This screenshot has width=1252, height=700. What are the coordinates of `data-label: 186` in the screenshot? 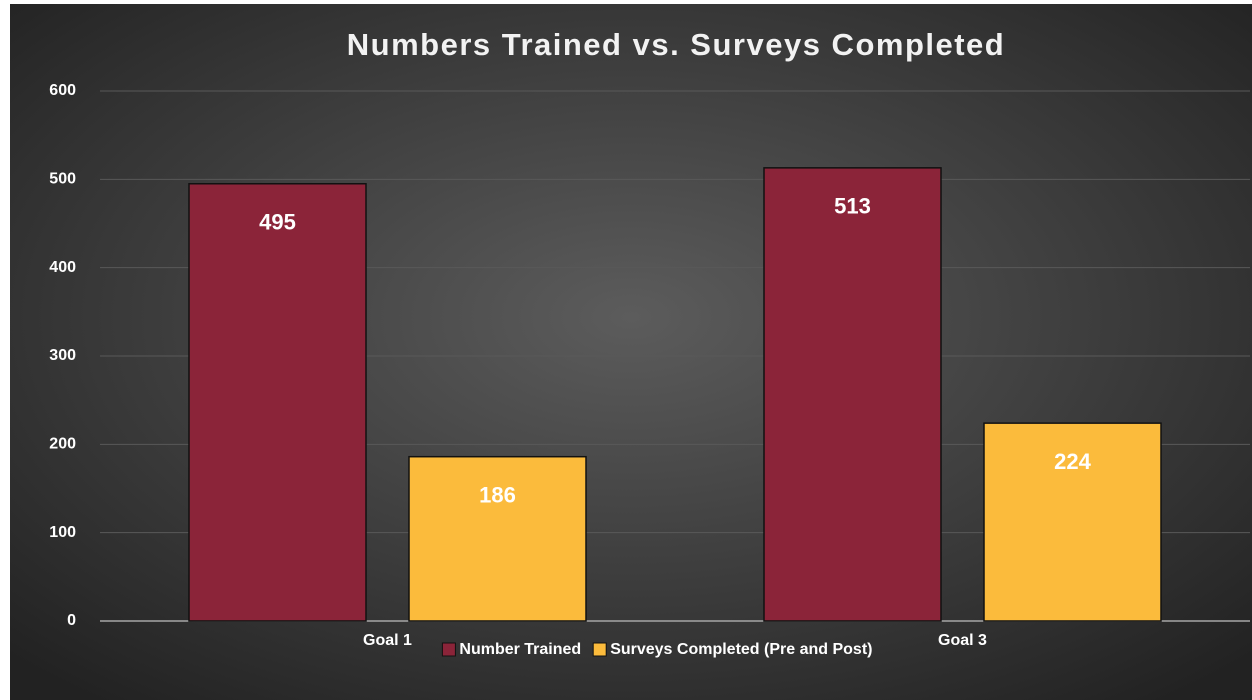 It's located at (497, 495).